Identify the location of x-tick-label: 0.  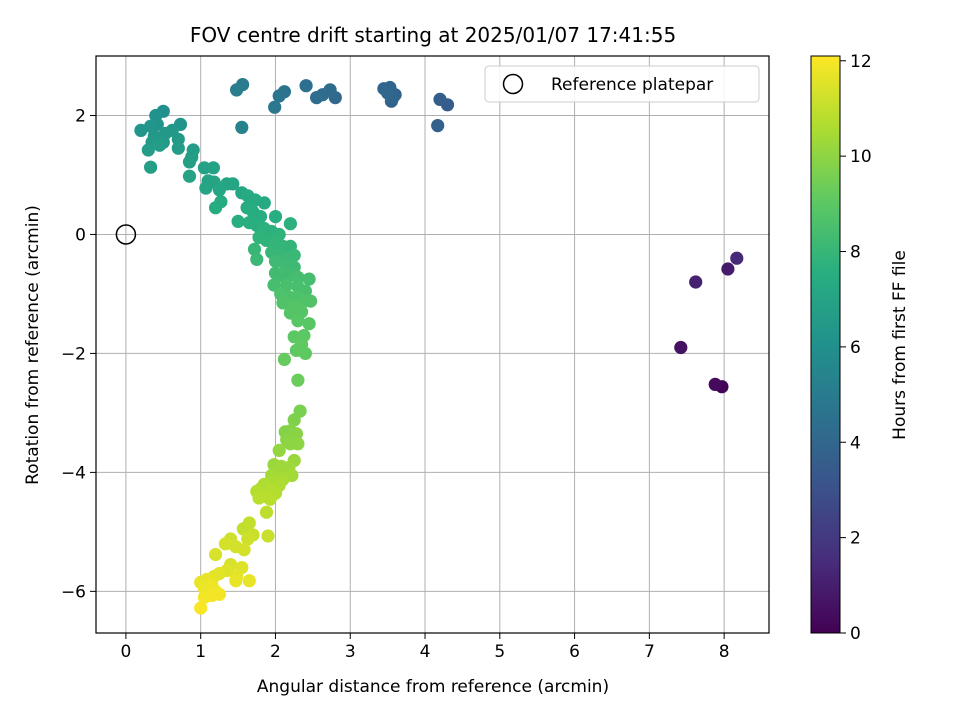
(125, 652).